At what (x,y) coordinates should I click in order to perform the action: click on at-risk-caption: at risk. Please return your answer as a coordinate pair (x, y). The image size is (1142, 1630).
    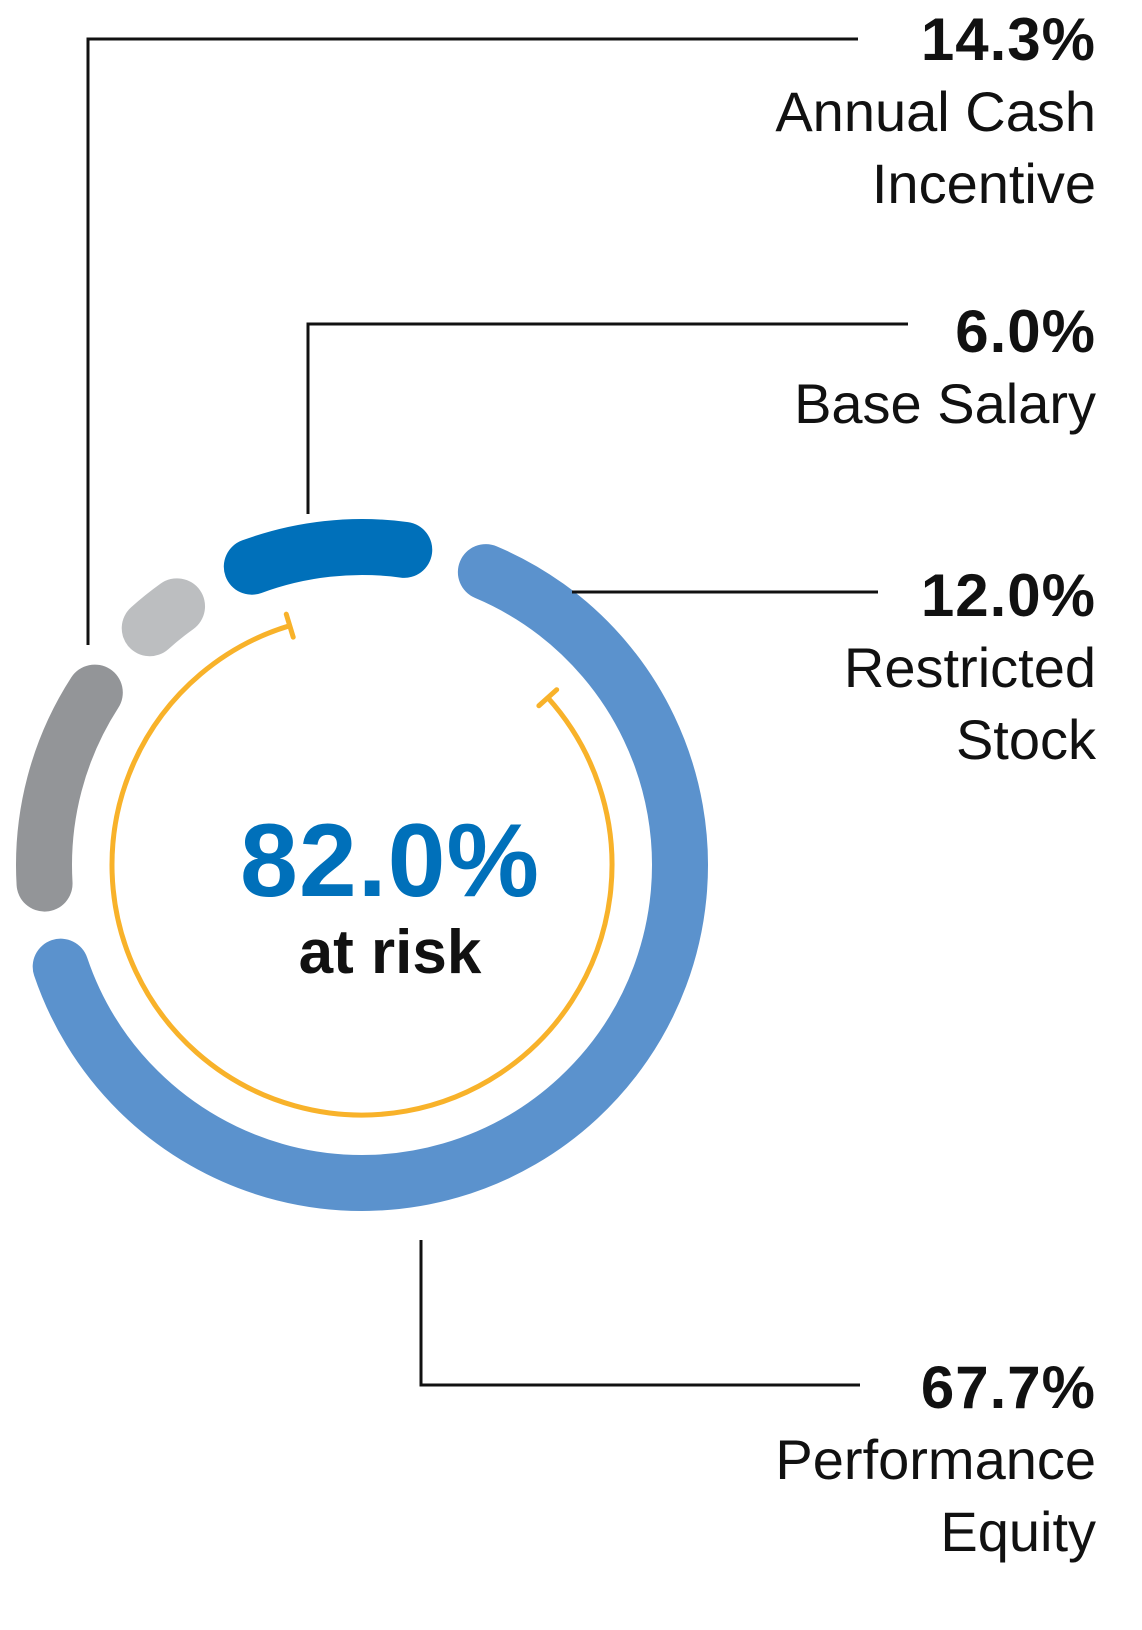
    Looking at the image, I should click on (390, 952).